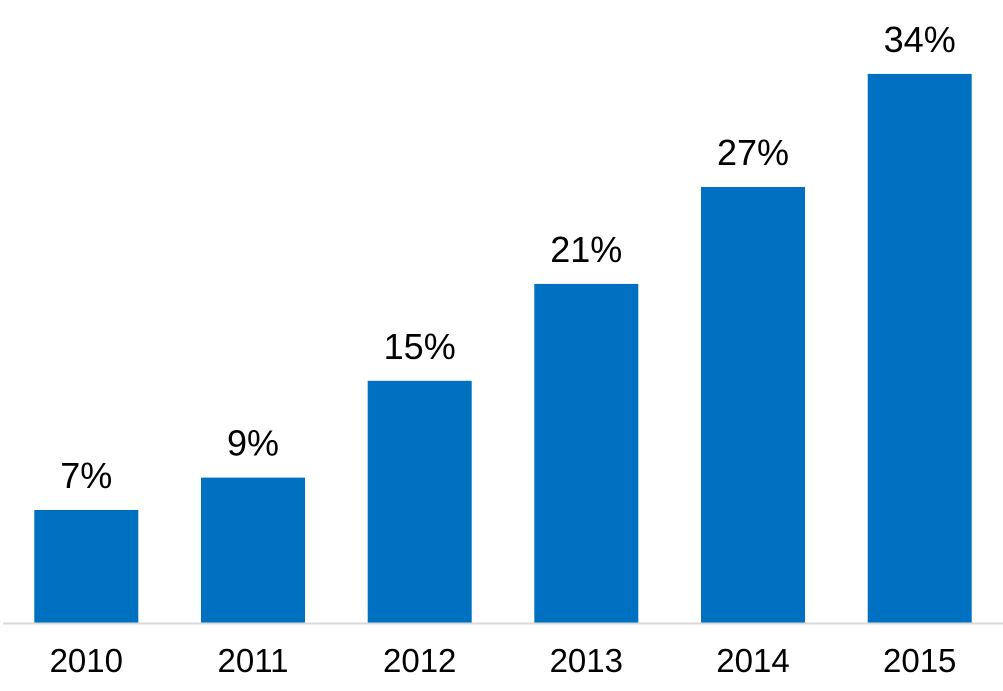 The image size is (1003, 691). What do you see at coordinates (253, 443) in the screenshot?
I see `data-label-2011: 9%` at bounding box center [253, 443].